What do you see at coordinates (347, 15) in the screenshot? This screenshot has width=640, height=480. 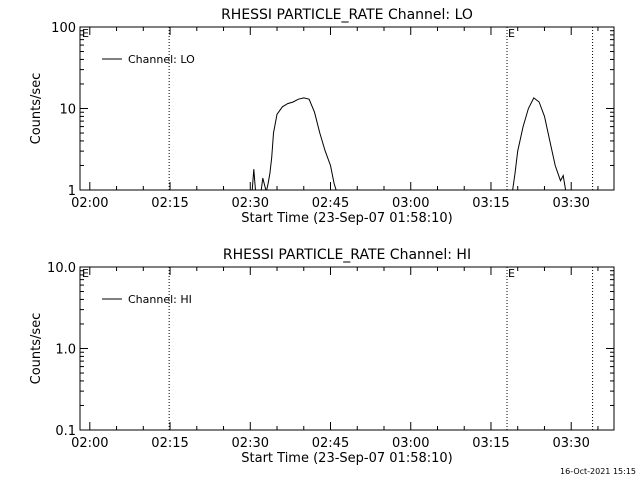 I see `chart-title: RHESSI PARTICLE_RATE Channel: LO` at bounding box center [347, 15].